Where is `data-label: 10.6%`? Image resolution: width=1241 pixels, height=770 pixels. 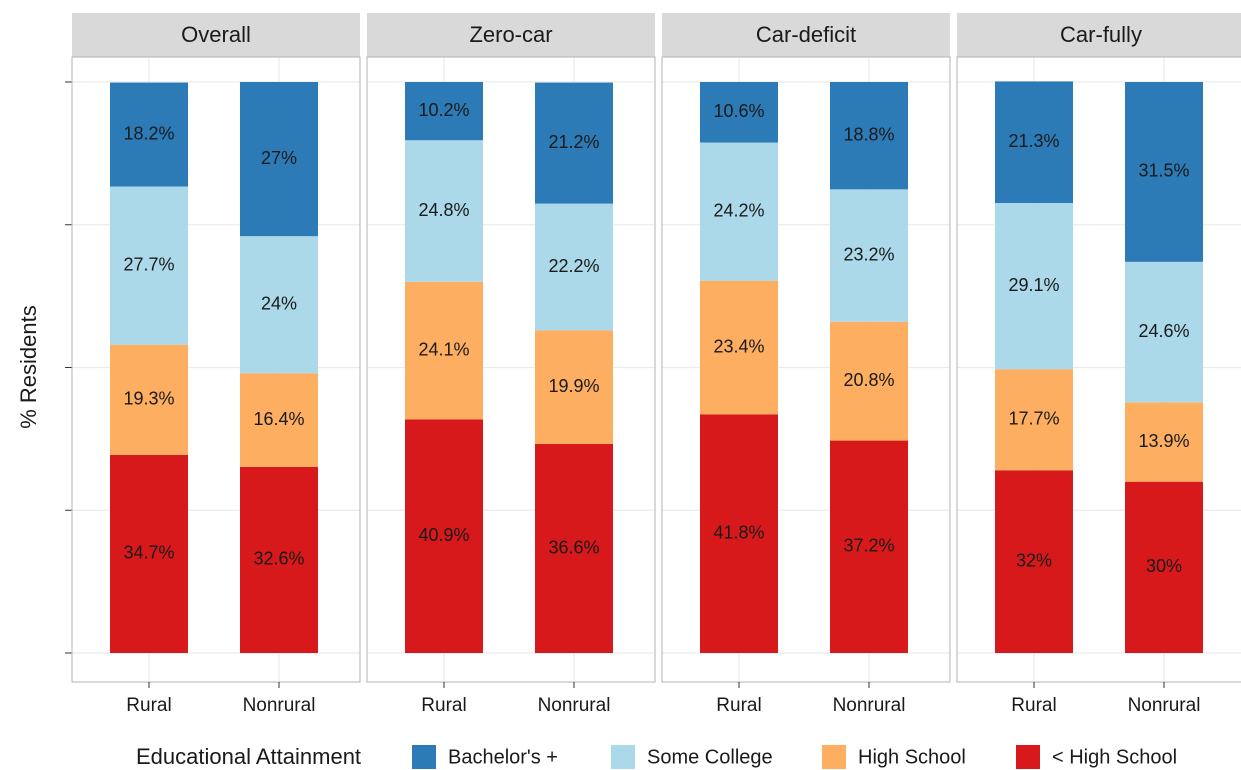 data-label: 10.6% is located at coordinates (738, 111).